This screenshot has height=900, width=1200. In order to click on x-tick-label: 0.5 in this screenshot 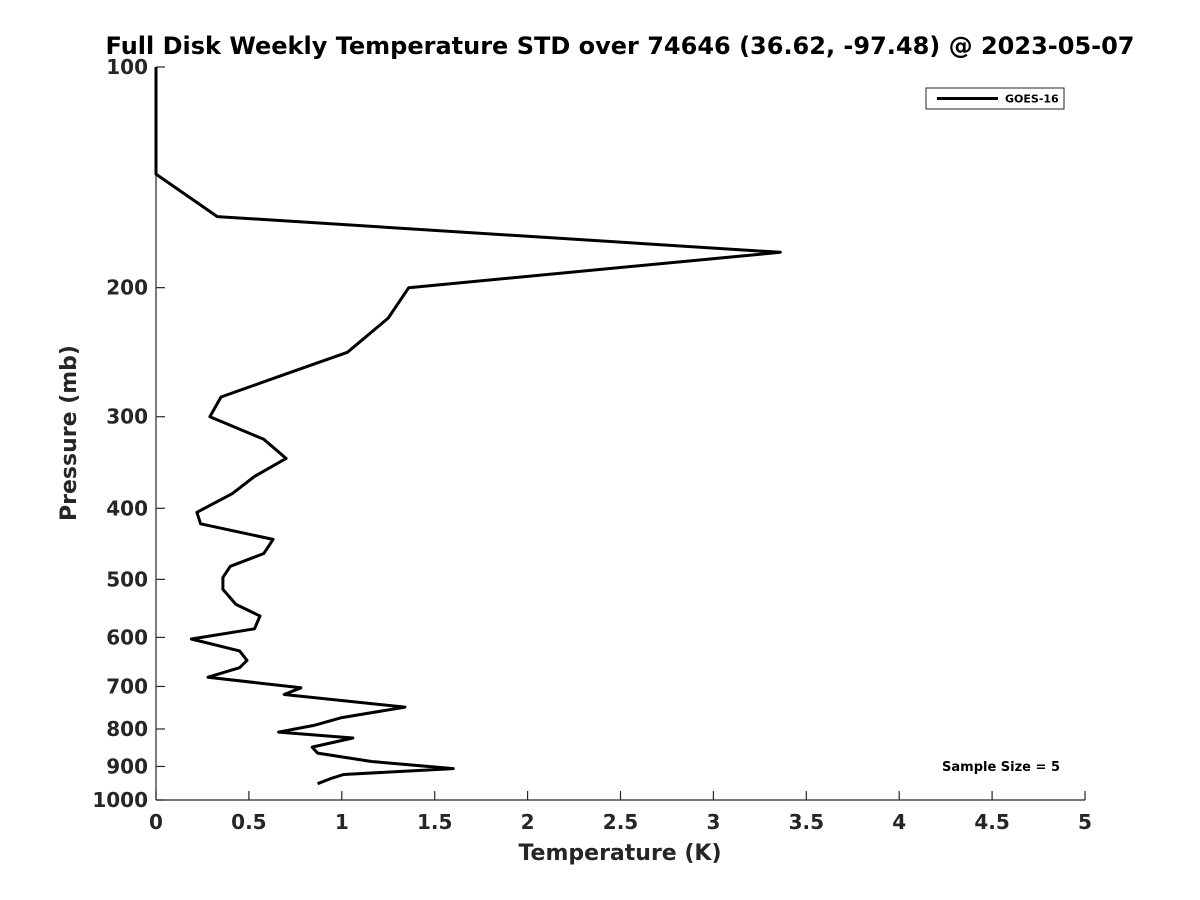, I will do `click(248, 822)`.